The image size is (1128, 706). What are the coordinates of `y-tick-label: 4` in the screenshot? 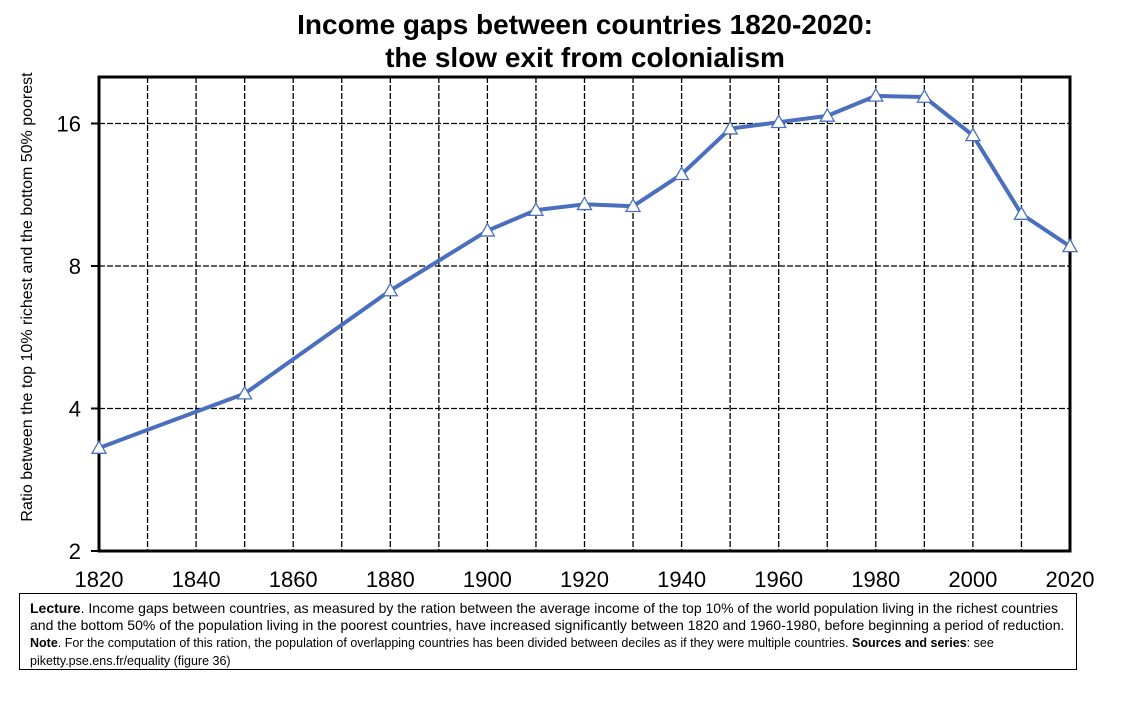 It's located at (75, 409).